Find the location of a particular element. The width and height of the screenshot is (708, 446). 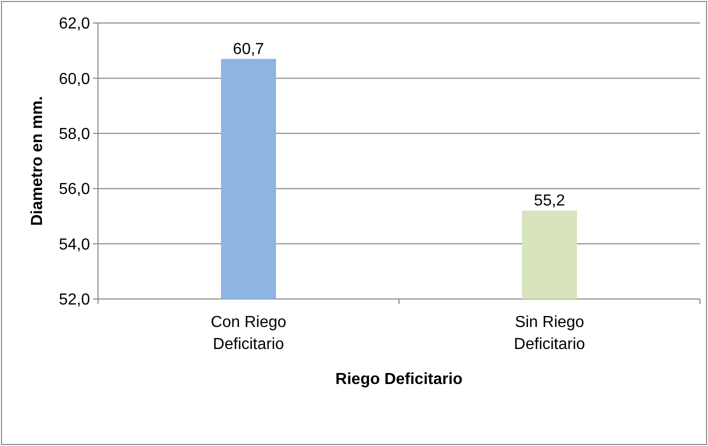

y-tick-label: 56,0 is located at coordinates (74, 189).